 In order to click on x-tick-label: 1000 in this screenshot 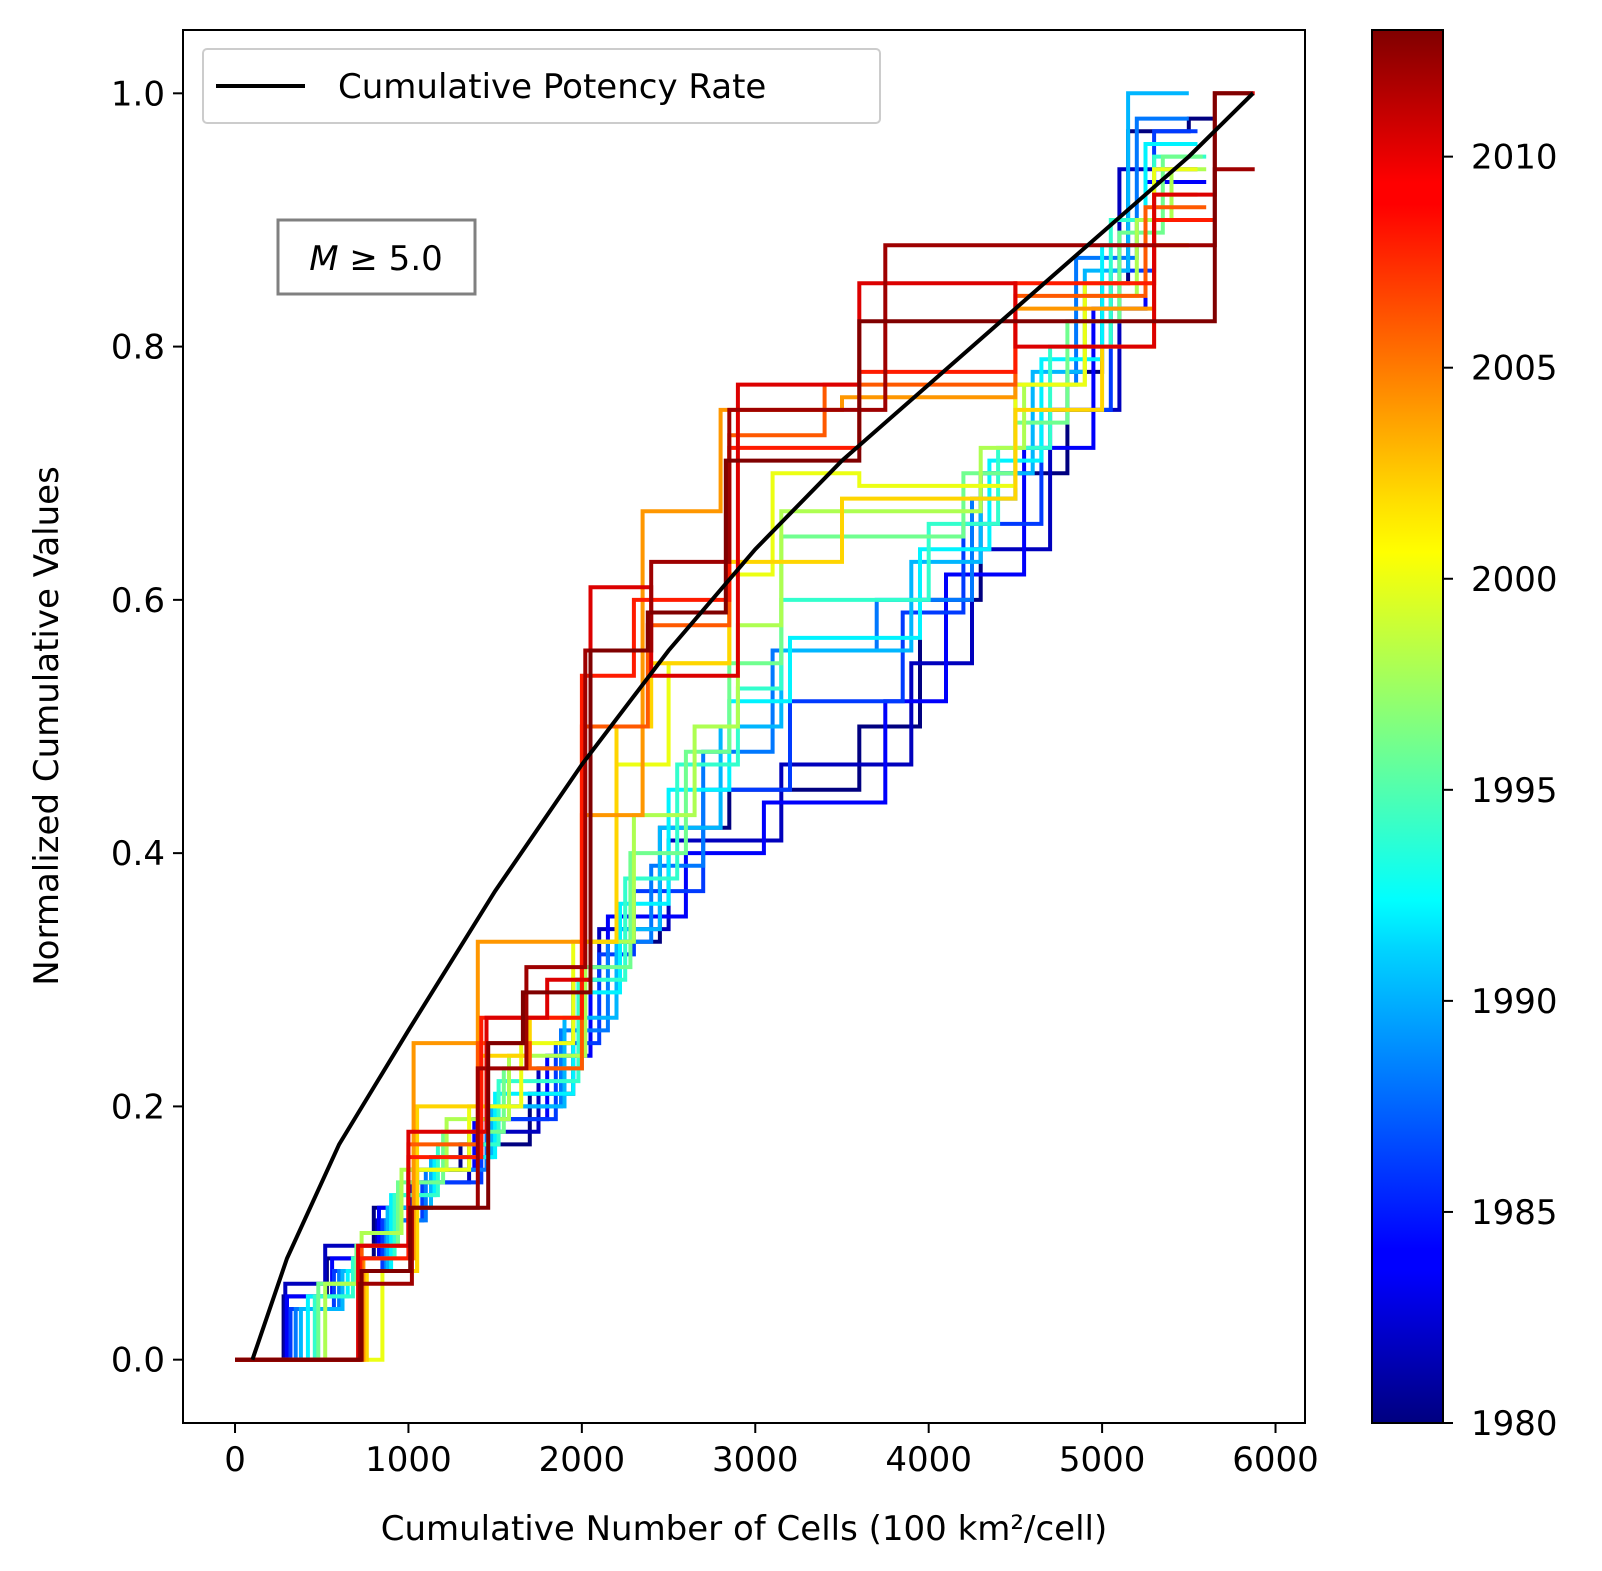, I will do `click(408, 1460)`.